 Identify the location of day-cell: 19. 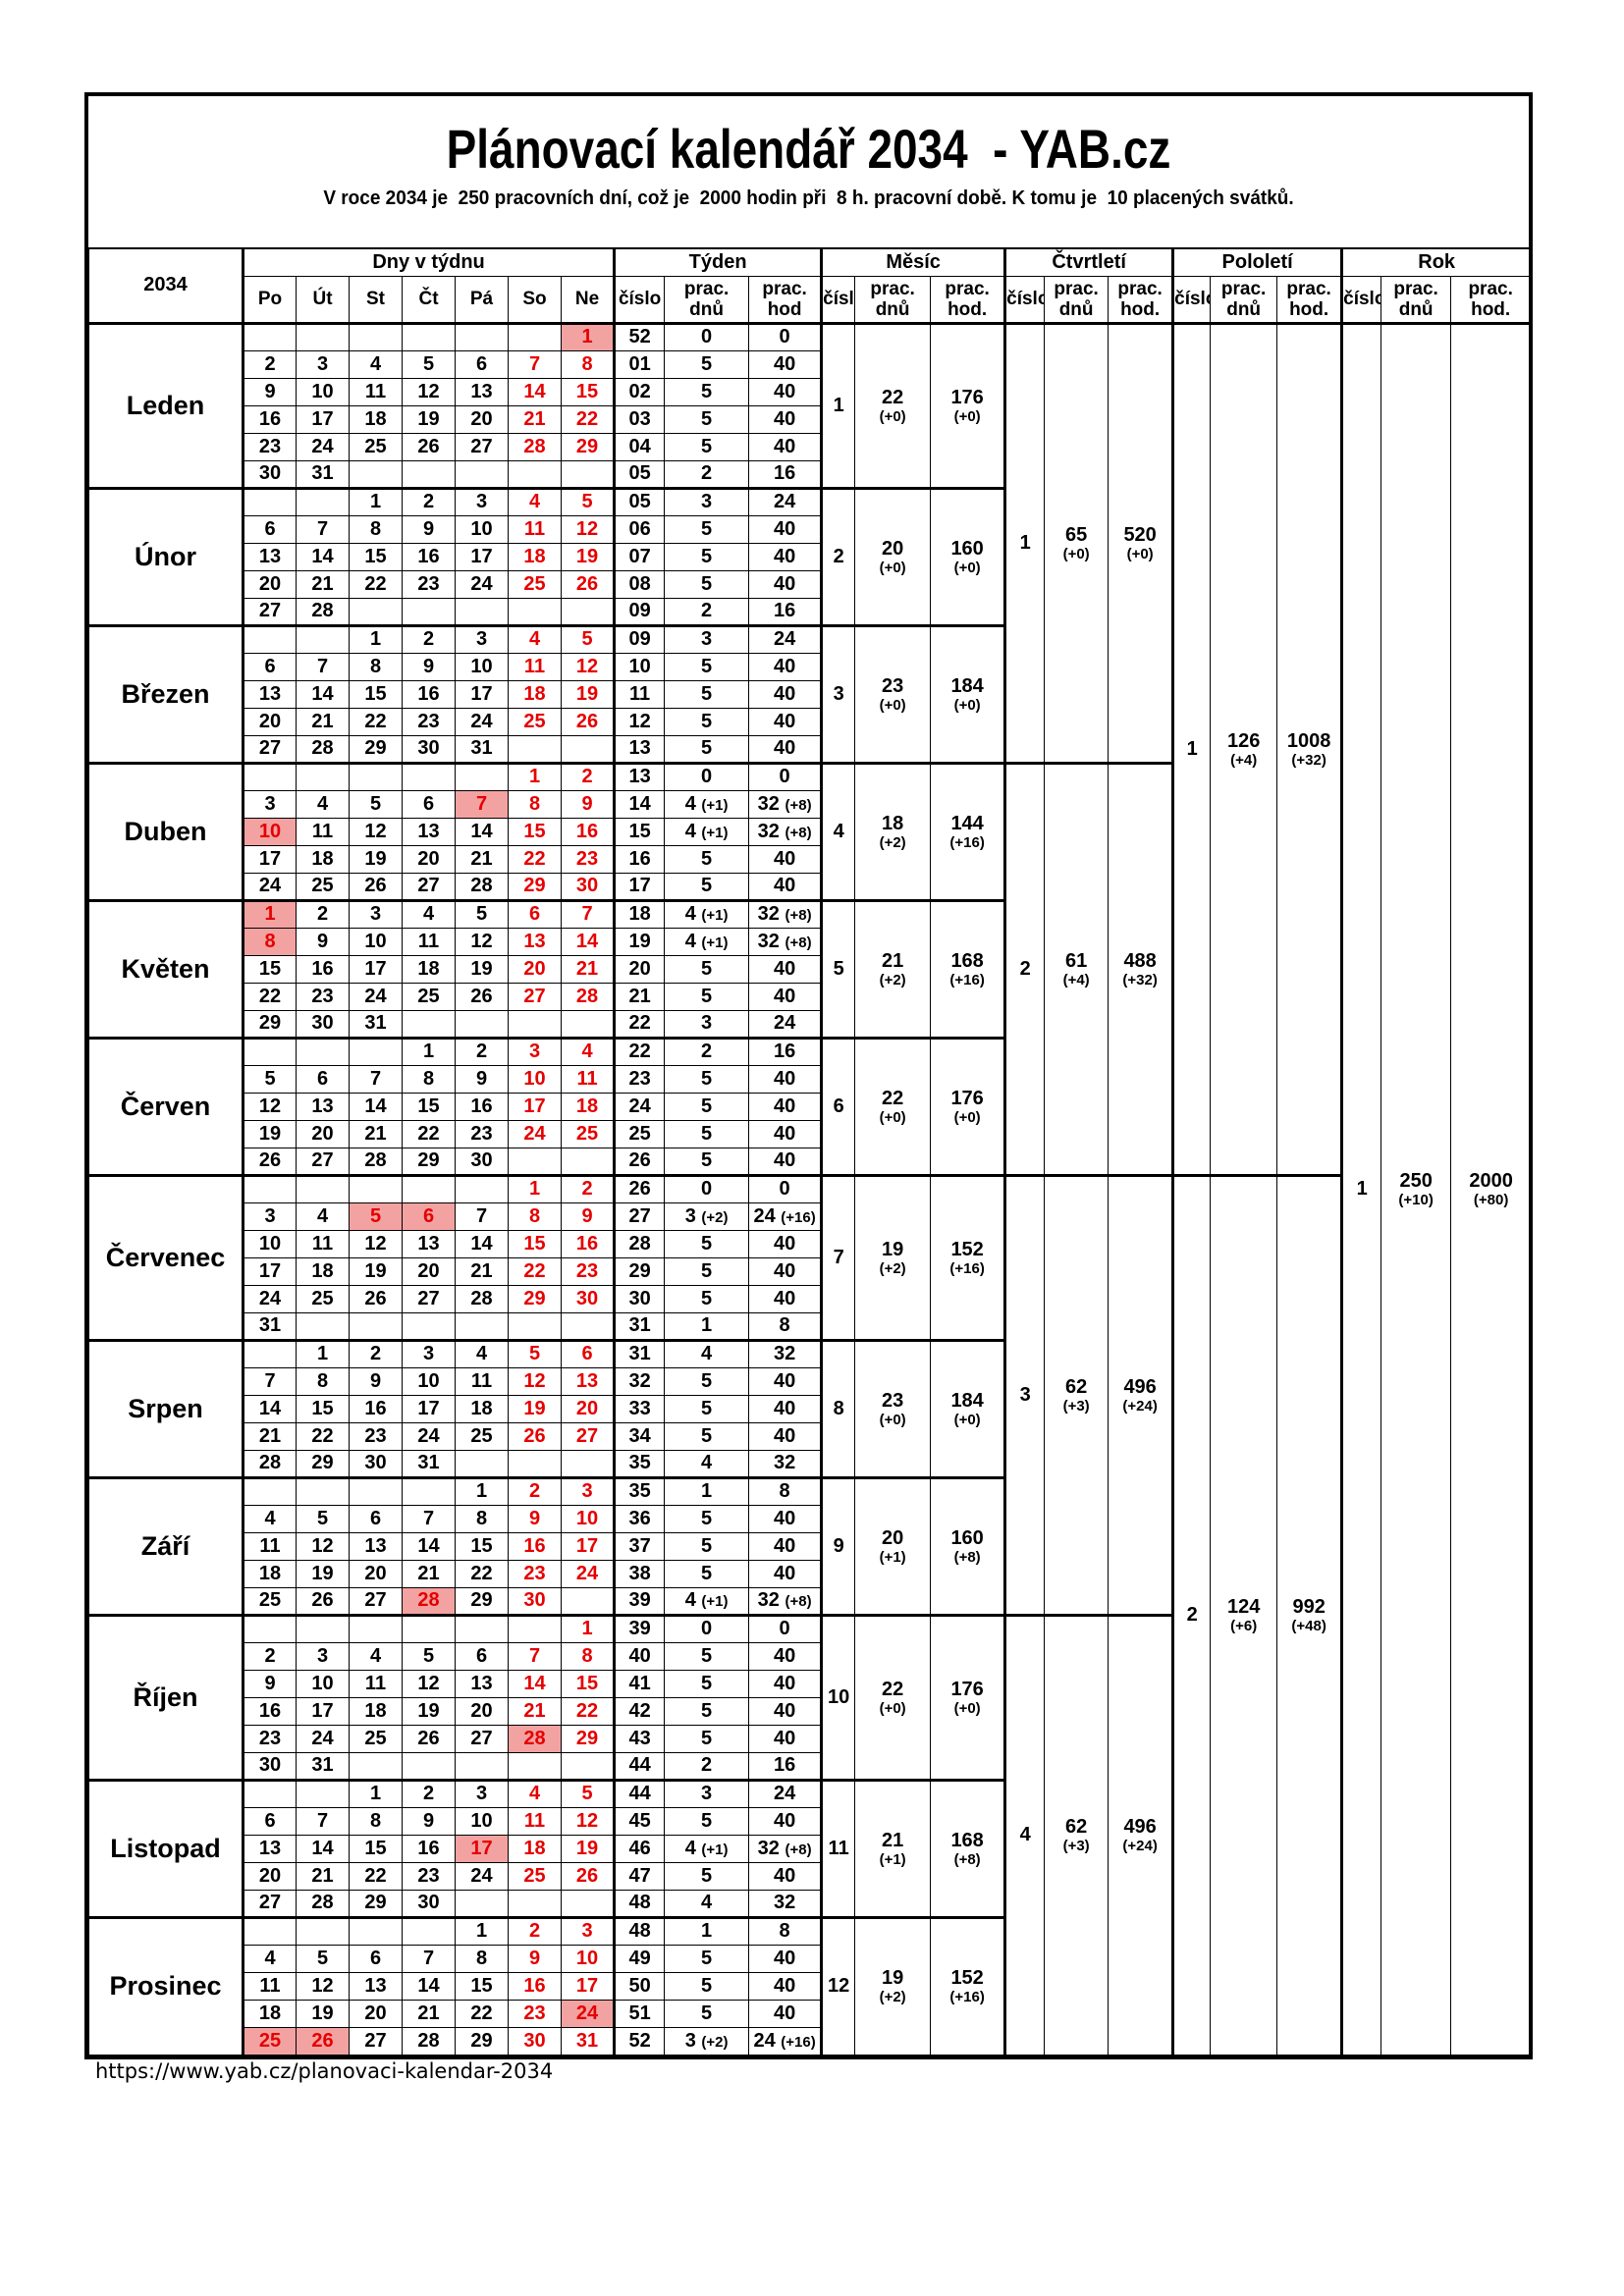
(323, 2014).